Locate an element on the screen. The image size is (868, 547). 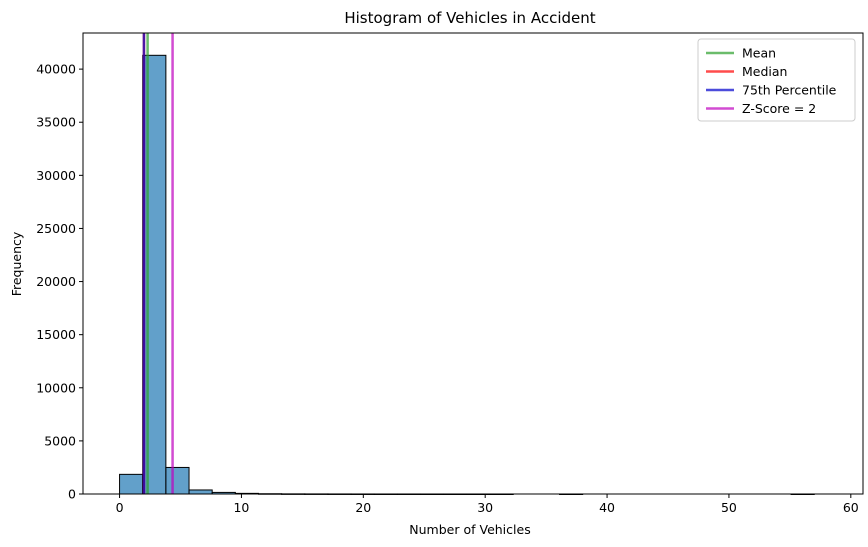
y-tick-label: 30000 is located at coordinates (56, 175).